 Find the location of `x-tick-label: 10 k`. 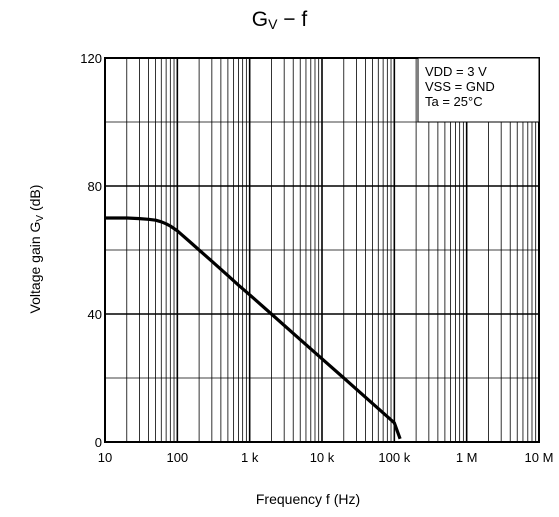

x-tick-label: 10 k is located at coordinates (322, 457).